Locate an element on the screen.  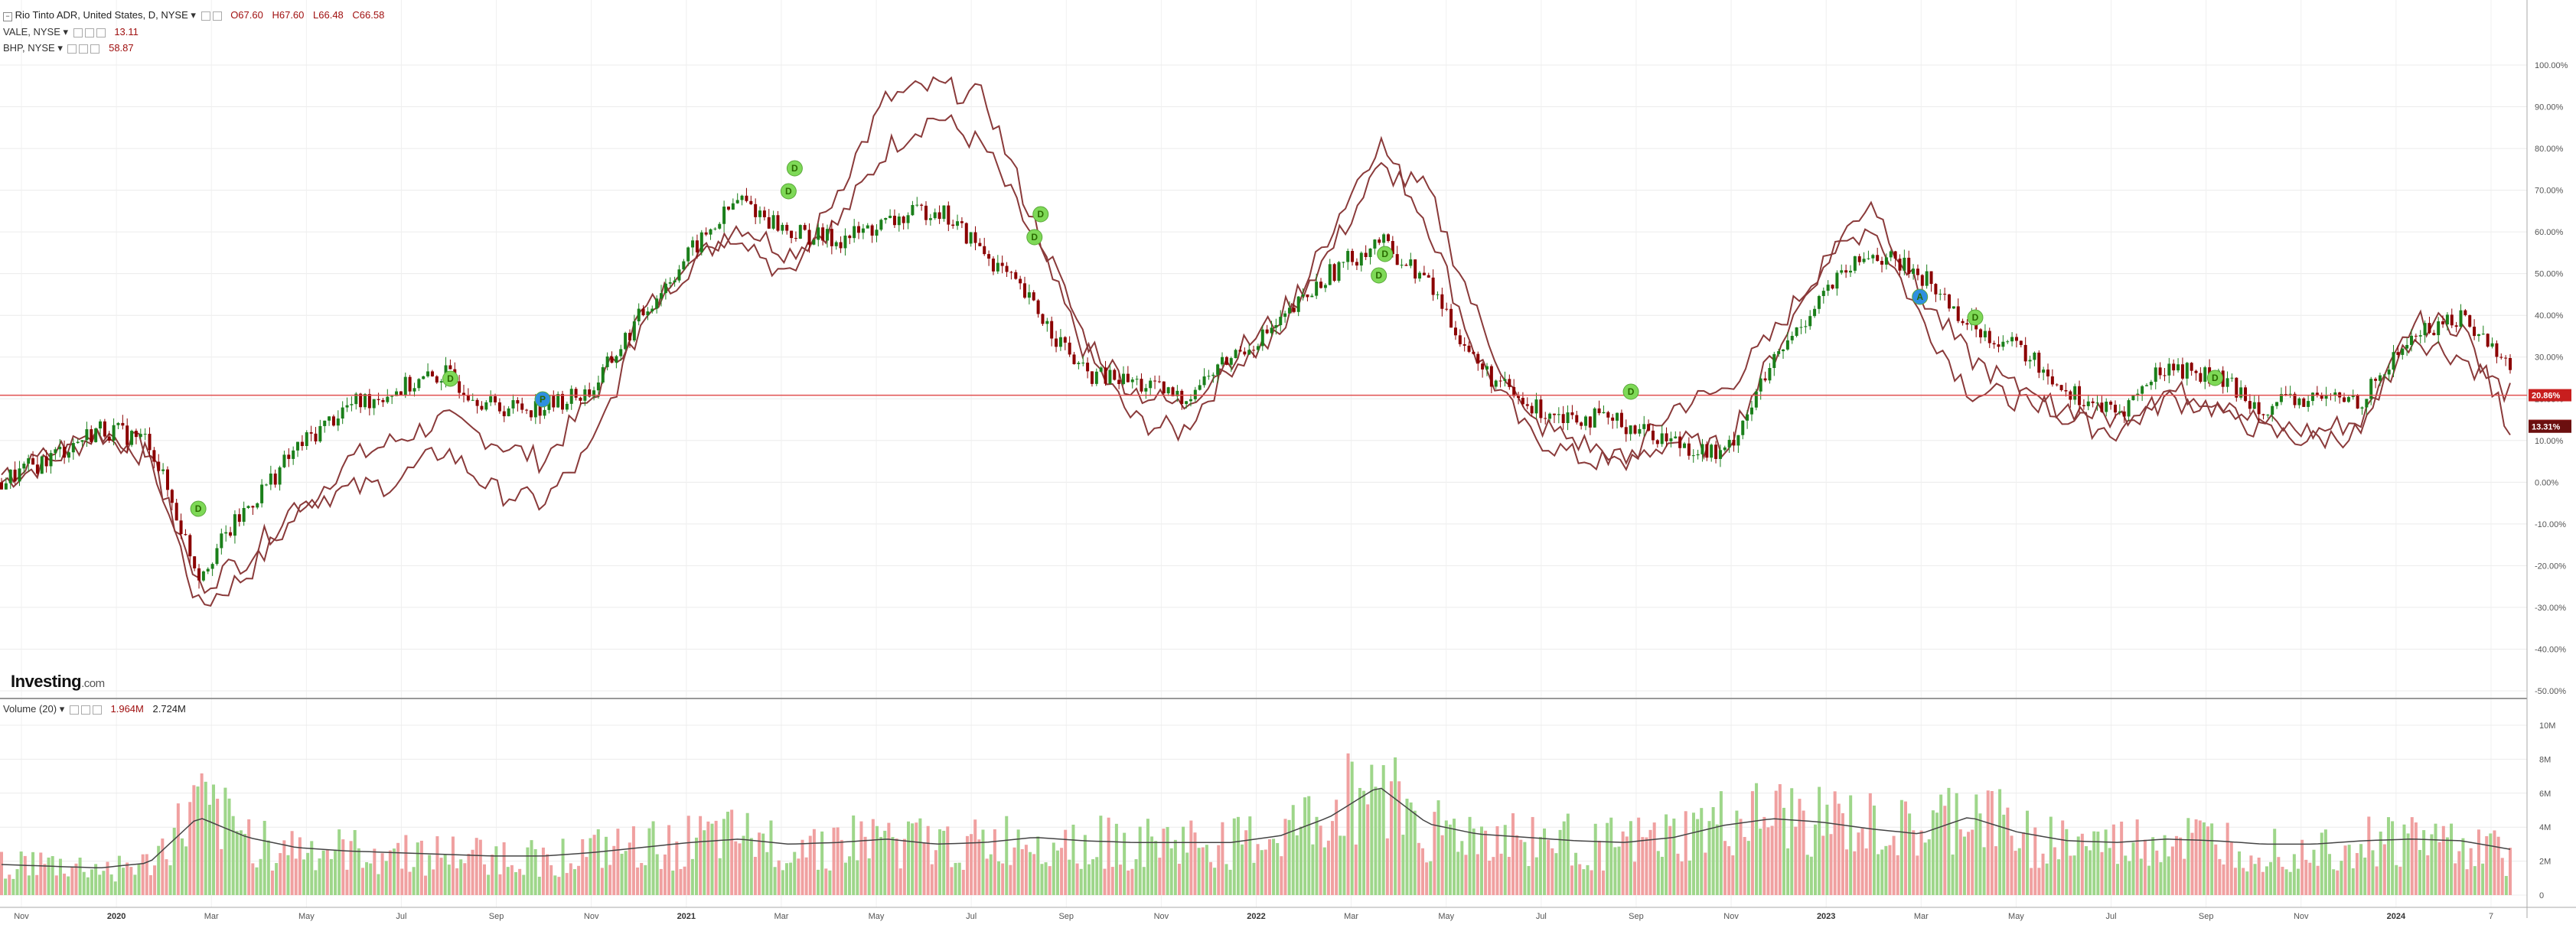
x-tick-label: Jul is located at coordinates (2111, 917).